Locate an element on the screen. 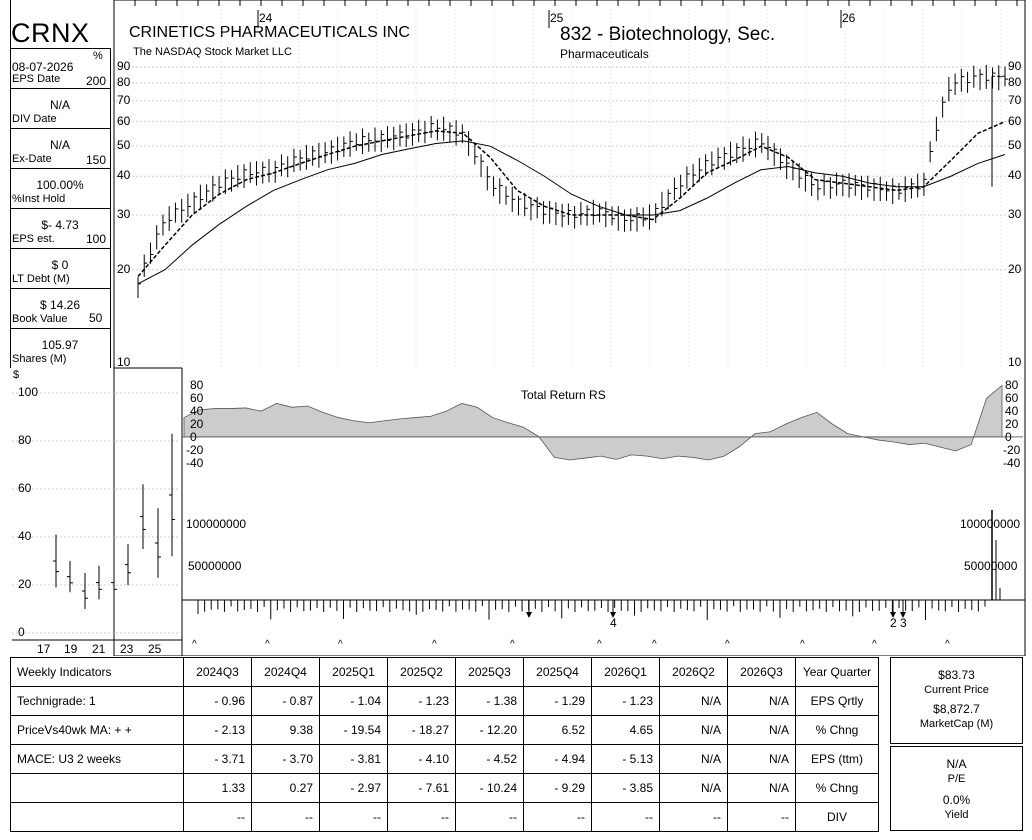 This screenshot has height=840, width=1032. price-tick-left: 90 is located at coordinates (124, 66).